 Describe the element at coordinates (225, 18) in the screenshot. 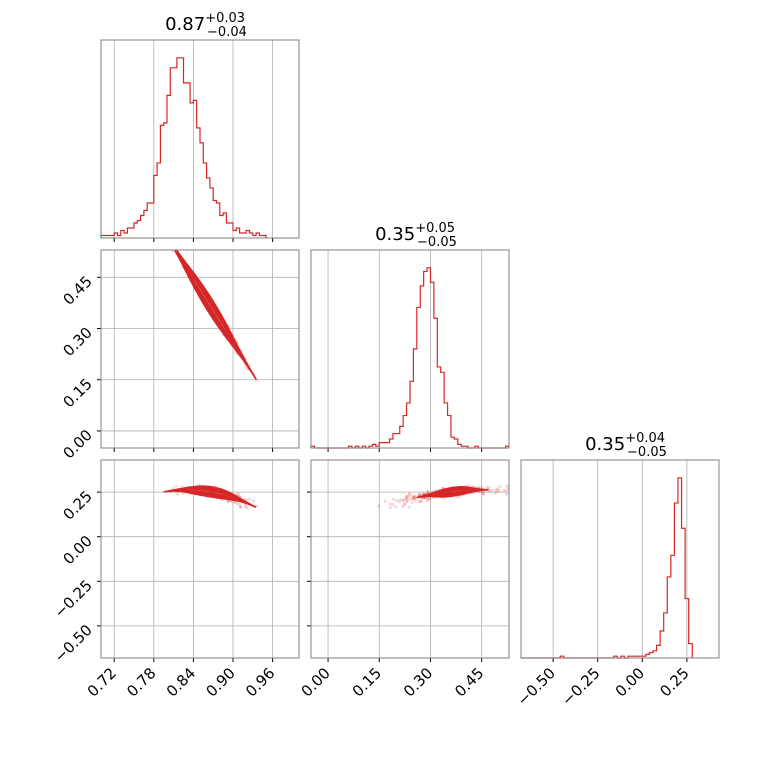

I see `title-plus: +0.03` at that location.